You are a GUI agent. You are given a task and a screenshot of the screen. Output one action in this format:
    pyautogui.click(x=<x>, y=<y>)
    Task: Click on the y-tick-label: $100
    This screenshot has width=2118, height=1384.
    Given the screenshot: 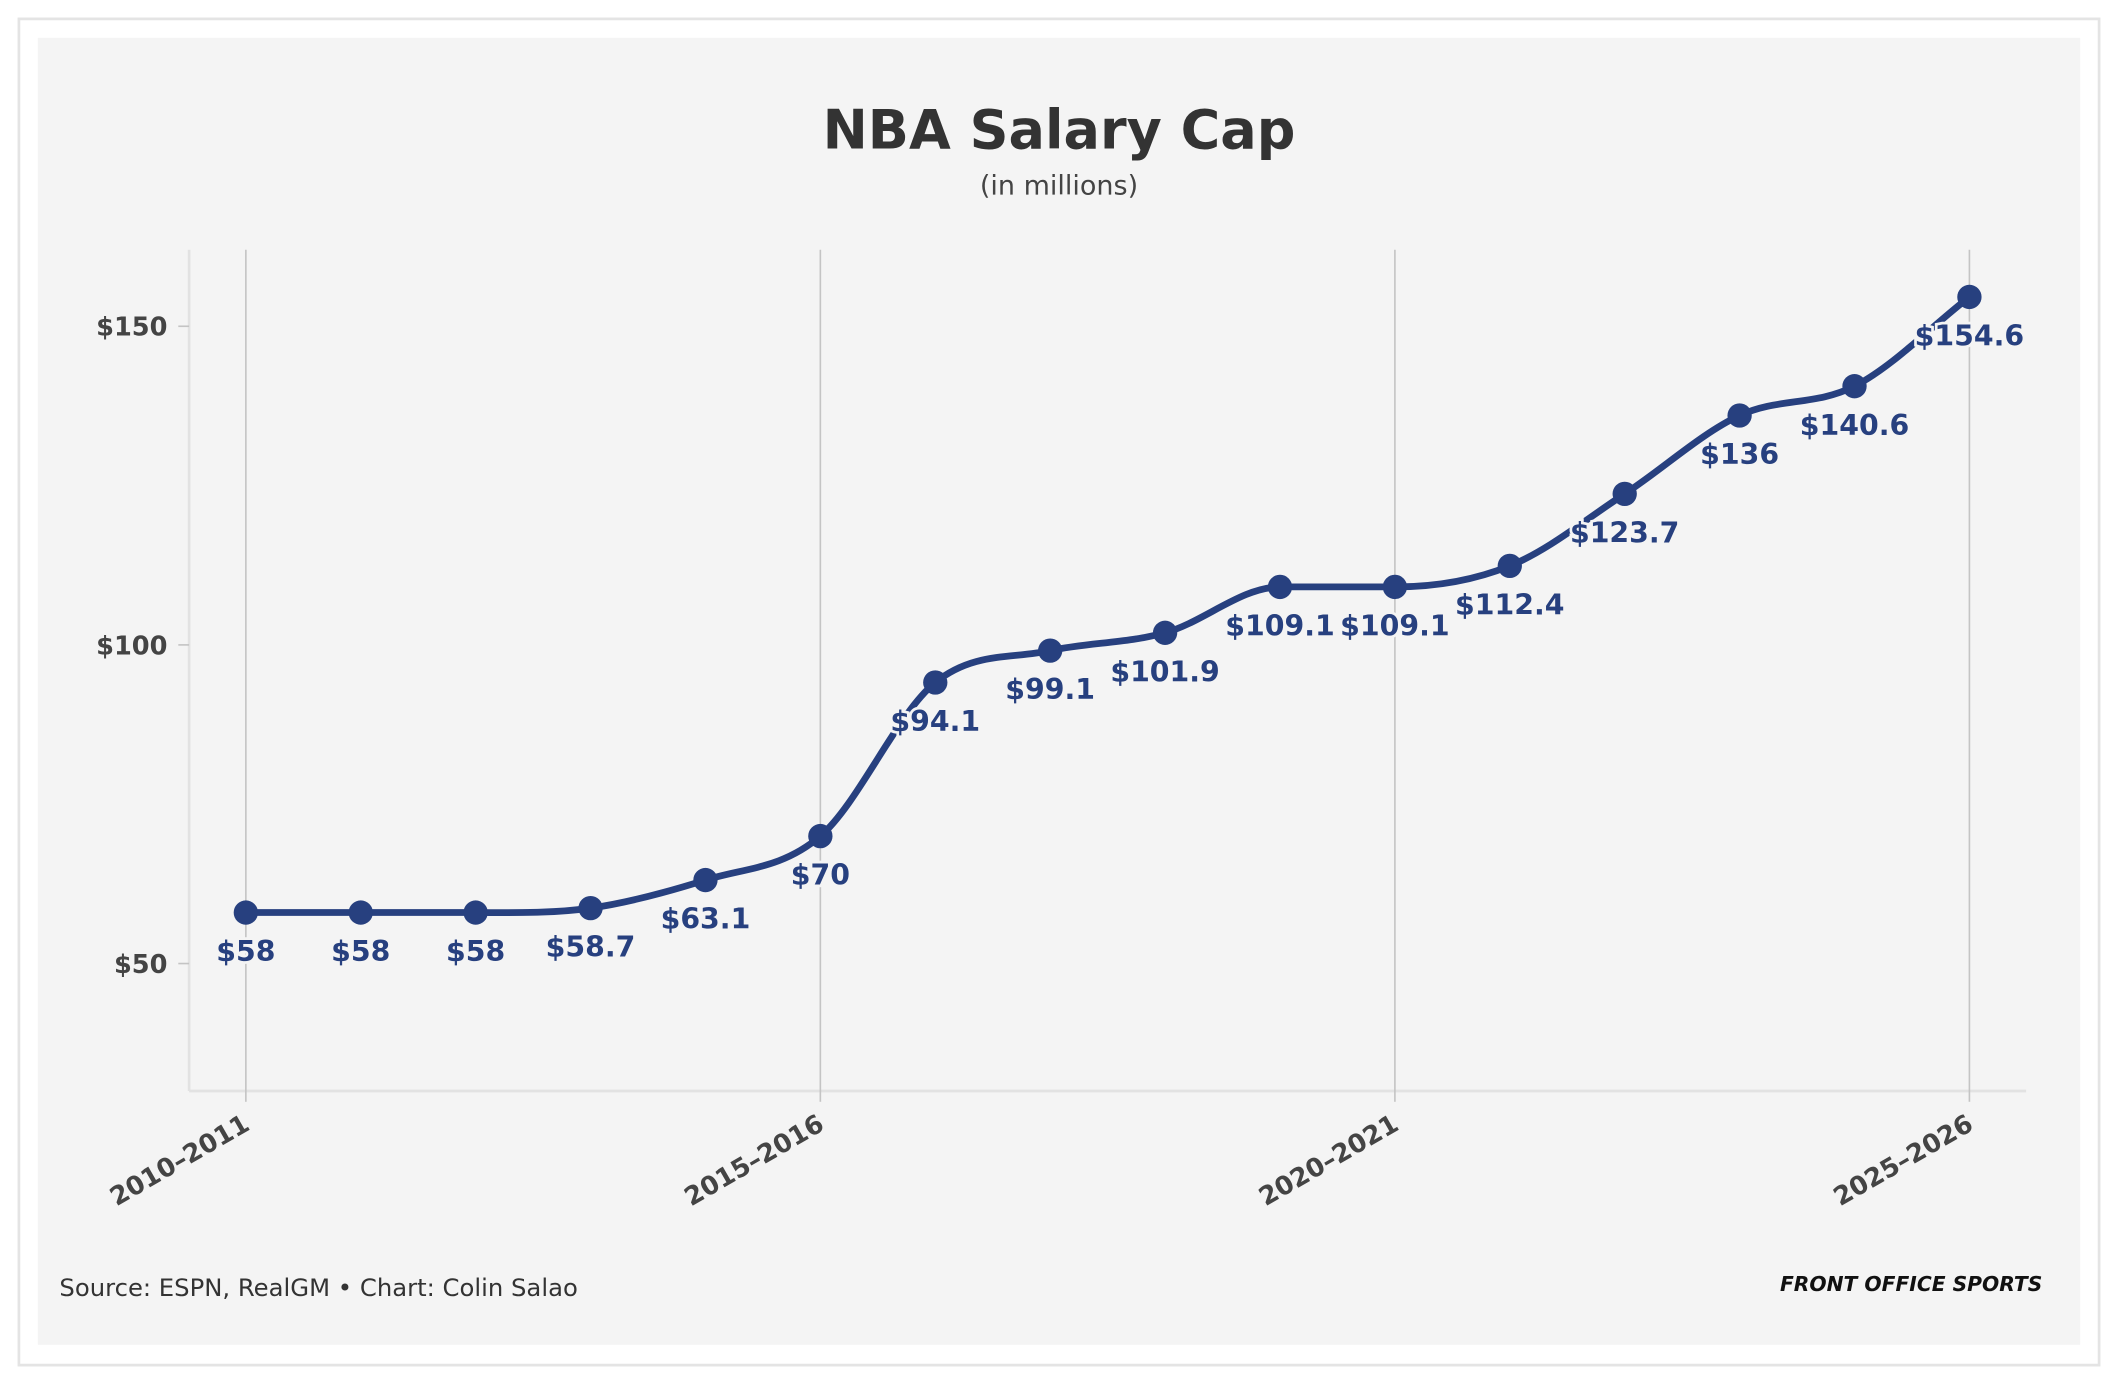 What is the action you would take?
    pyautogui.click(x=131, y=646)
    